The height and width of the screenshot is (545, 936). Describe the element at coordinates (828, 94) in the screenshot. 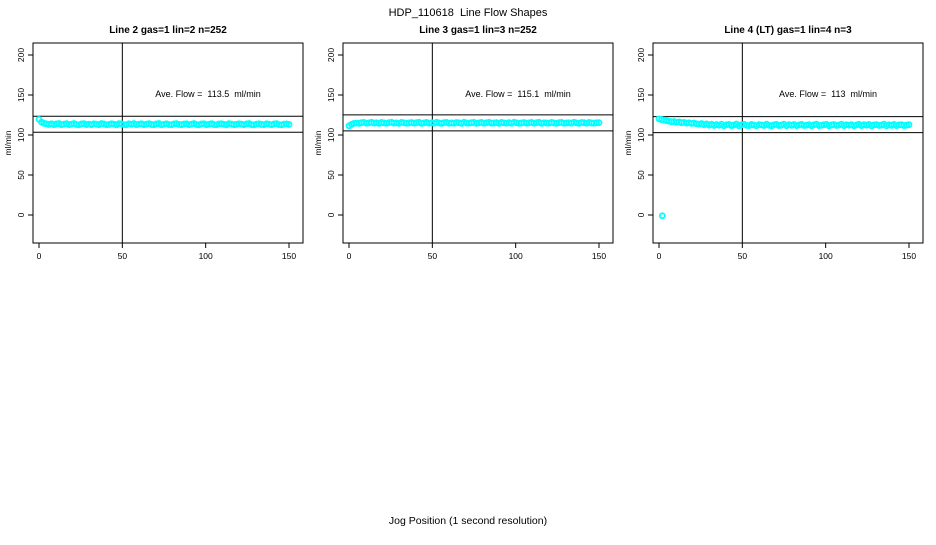

I see `ave-flow-annotation: Ave. Flow = 113 ml/min` at that location.